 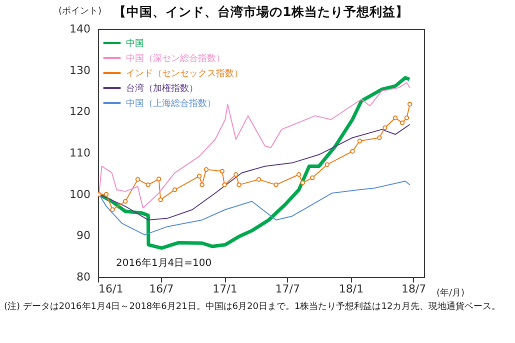 I want to click on x-tick-label: 17/7, so click(x=287, y=289).